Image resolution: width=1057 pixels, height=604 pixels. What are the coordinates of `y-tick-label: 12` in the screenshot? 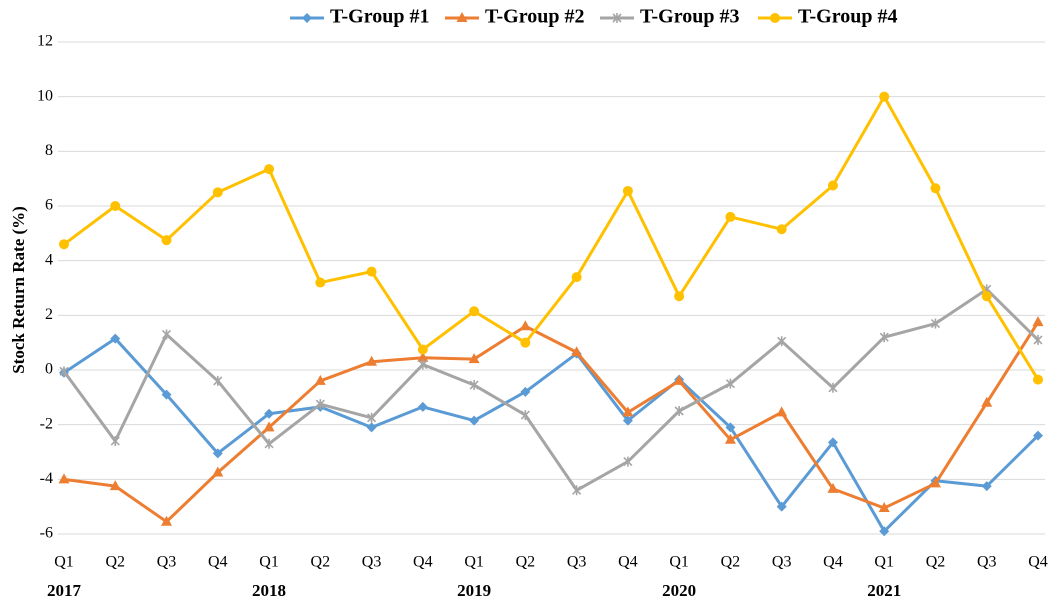 It's located at (45, 41).